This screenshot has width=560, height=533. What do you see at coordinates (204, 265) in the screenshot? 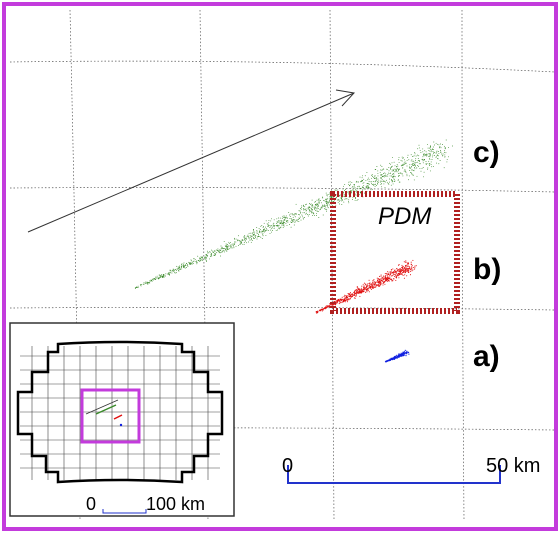
I see `grid-line` at bounding box center [204, 265].